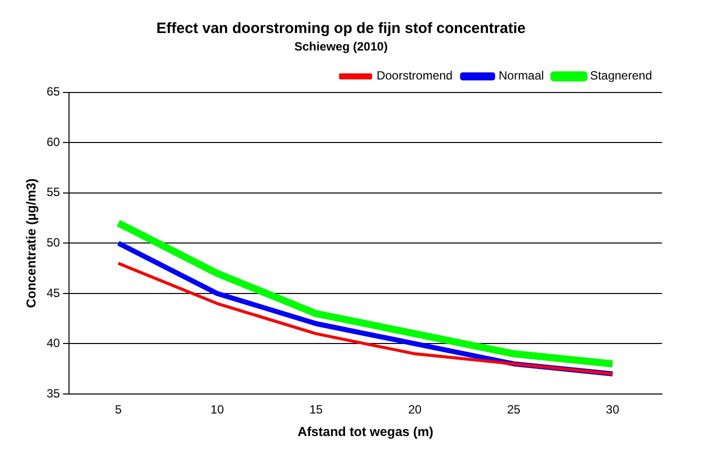 This screenshot has width=702, height=464. What do you see at coordinates (118, 409) in the screenshot?
I see `x-tick-label: 5` at bounding box center [118, 409].